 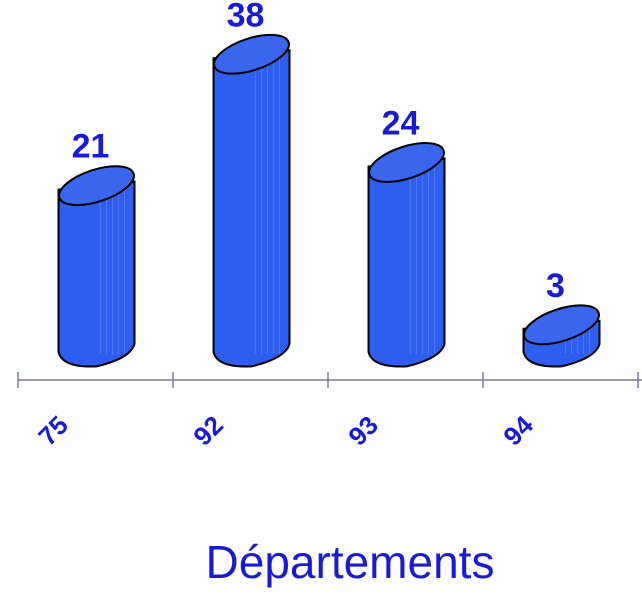 What do you see at coordinates (328, 380) in the screenshot?
I see `x-axis-ticks` at bounding box center [328, 380].